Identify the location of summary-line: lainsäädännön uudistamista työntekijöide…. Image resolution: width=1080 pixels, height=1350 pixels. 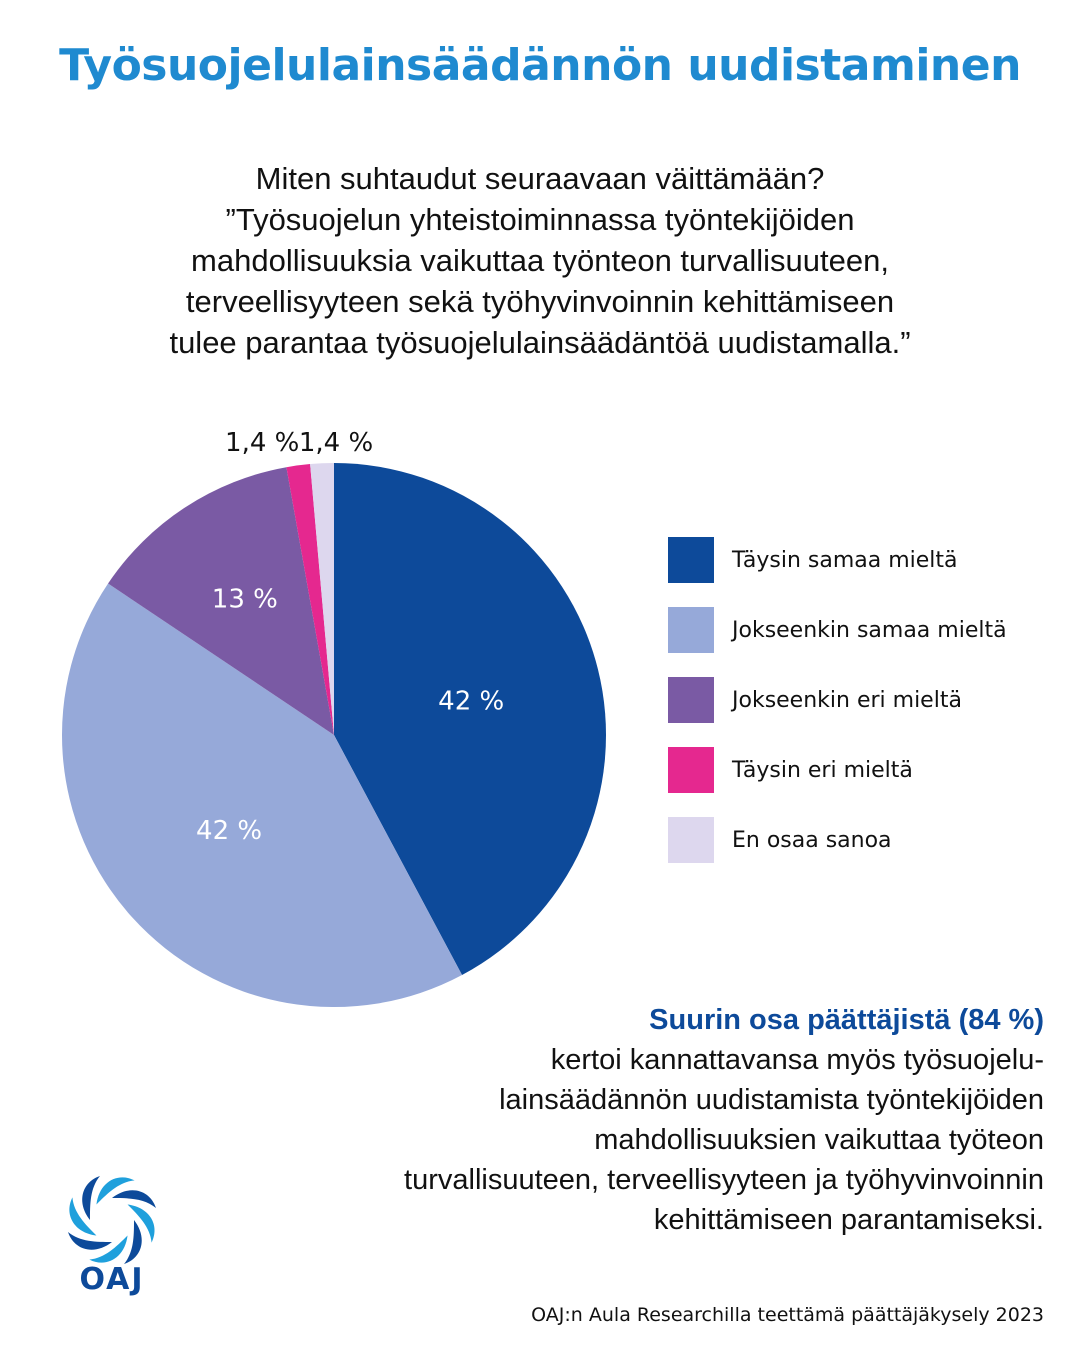
(771, 1100).